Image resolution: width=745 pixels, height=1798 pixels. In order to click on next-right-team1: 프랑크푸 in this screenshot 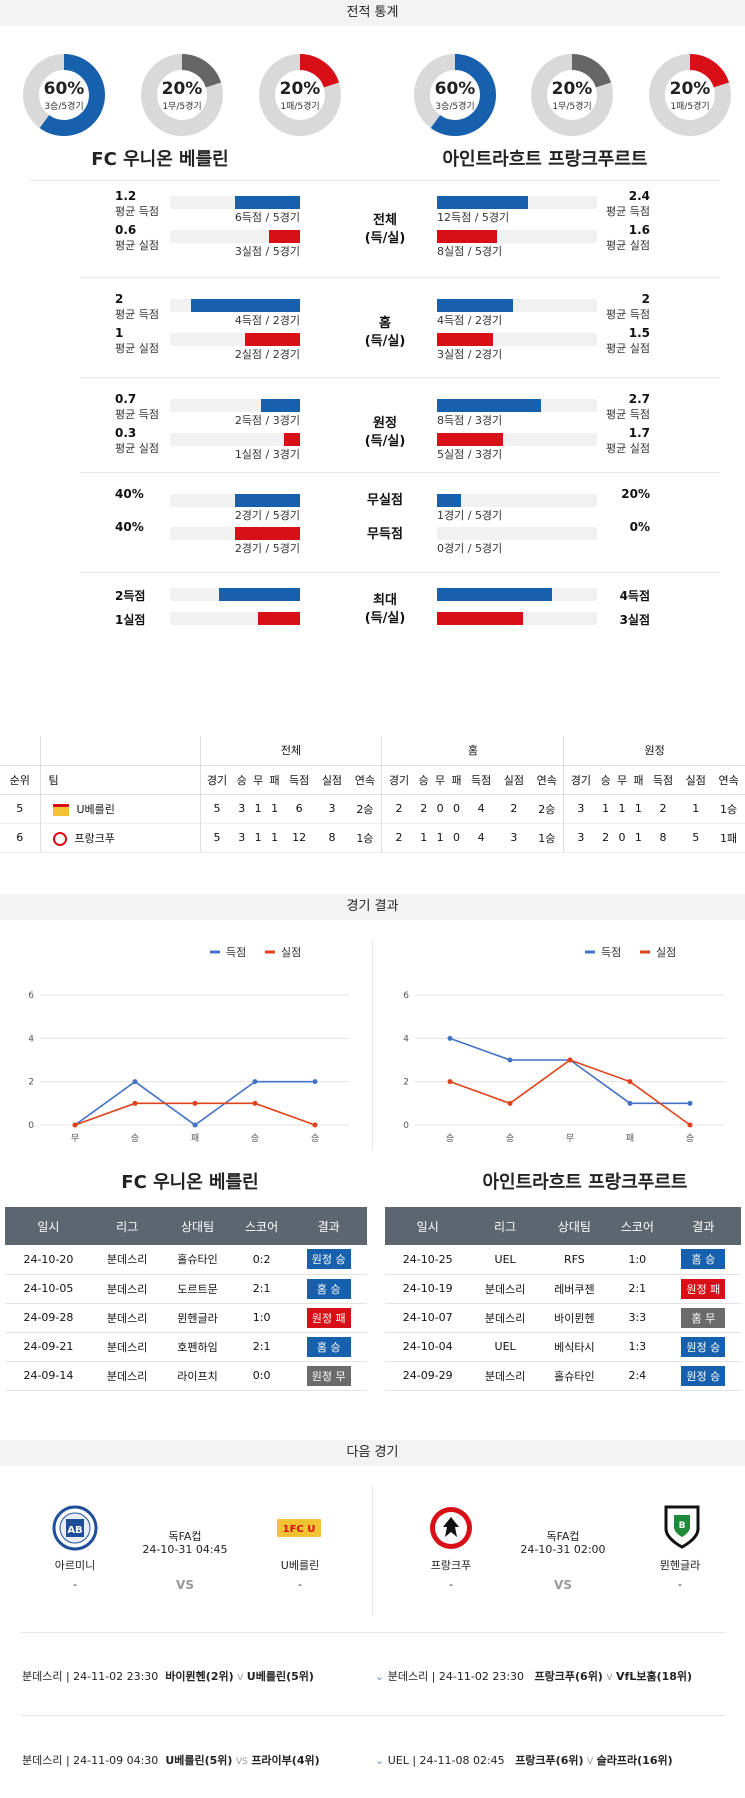, I will do `click(451, 1565)`.